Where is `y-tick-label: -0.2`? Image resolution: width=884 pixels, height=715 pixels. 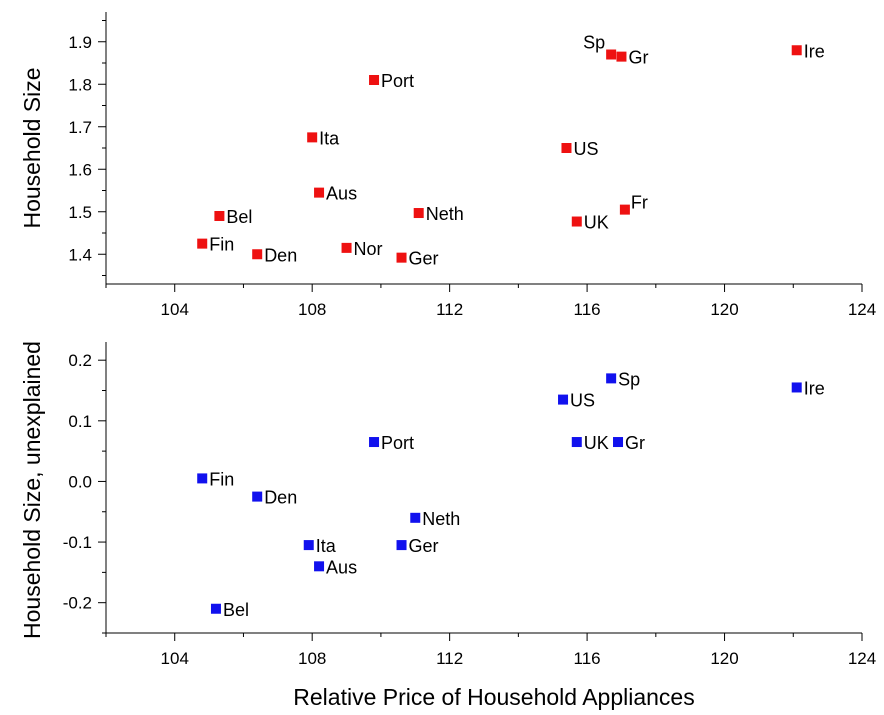
y-tick-label: -0.2 is located at coordinates (77, 603).